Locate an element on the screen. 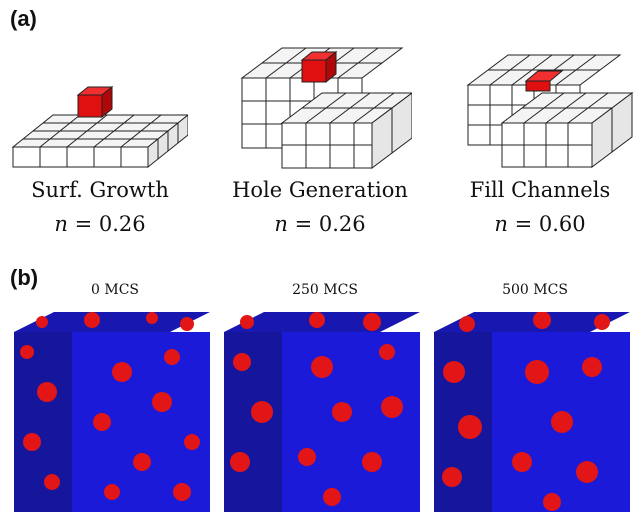 The height and width of the screenshot is (523, 635). caption-hole-generation: Hole Generation is located at coordinates (320, 190).